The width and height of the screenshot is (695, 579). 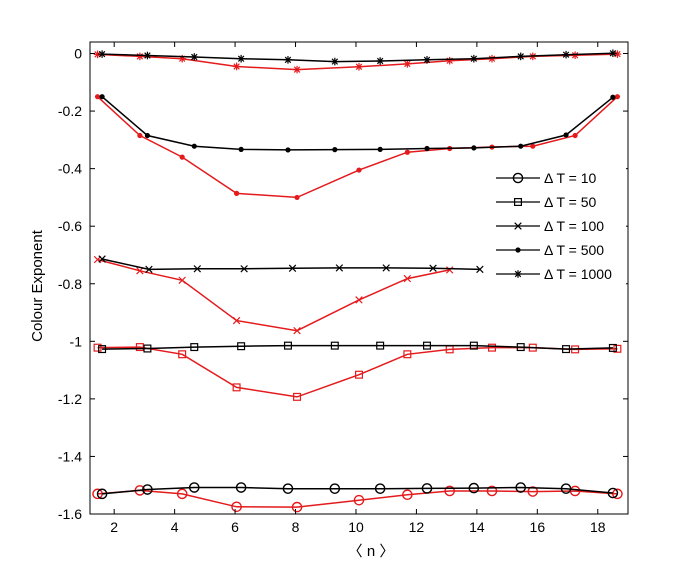 I want to click on series-circle-black, so click(x=357, y=491).